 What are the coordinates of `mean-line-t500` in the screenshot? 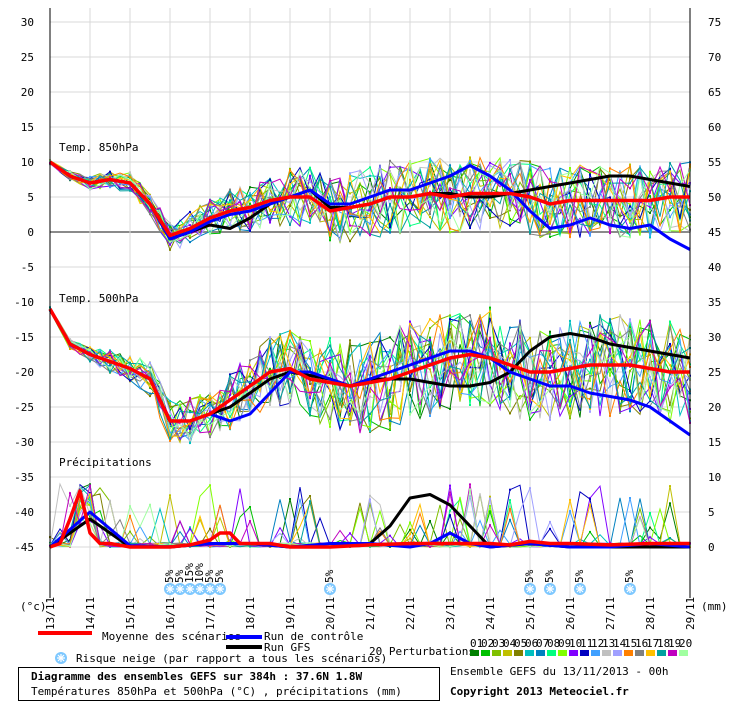 It's located at (369, 365).